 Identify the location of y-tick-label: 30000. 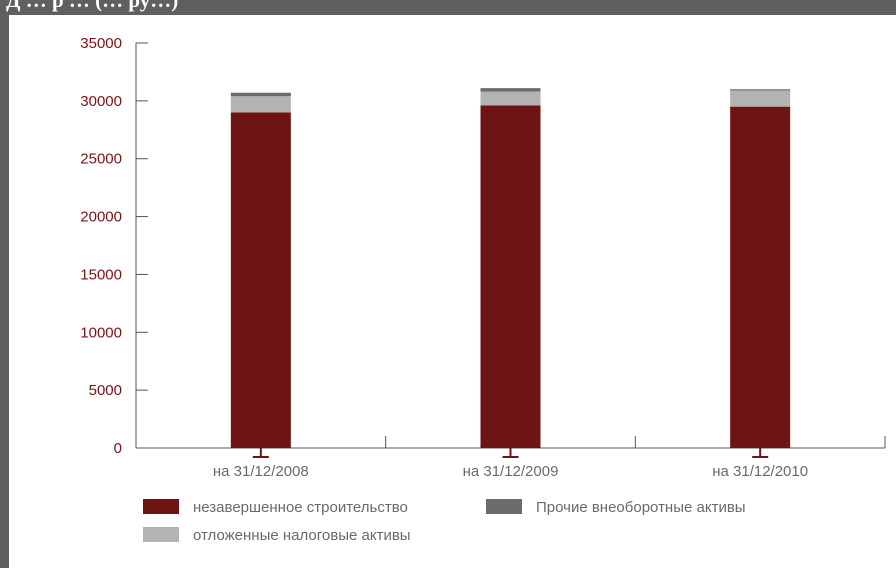
(101, 101).